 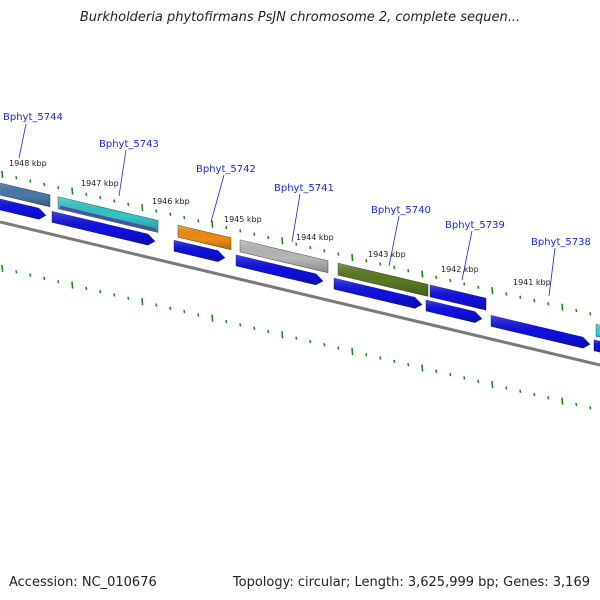 What do you see at coordinates (28, 163) in the screenshot?
I see `scale-label: 1948 kbp` at bounding box center [28, 163].